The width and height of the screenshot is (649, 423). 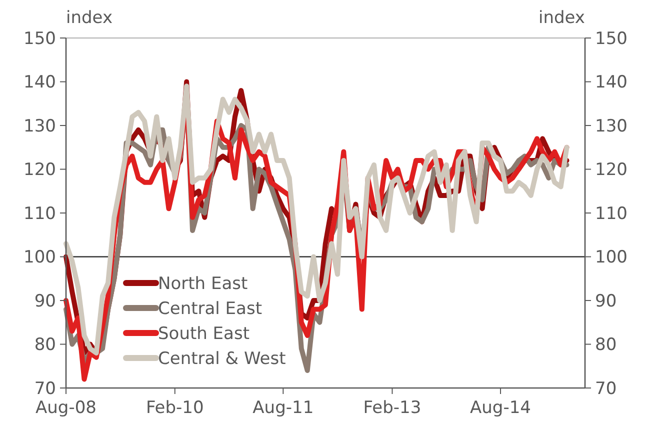 I want to click on x-tick-label: Feb-13, so click(x=392, y=408).